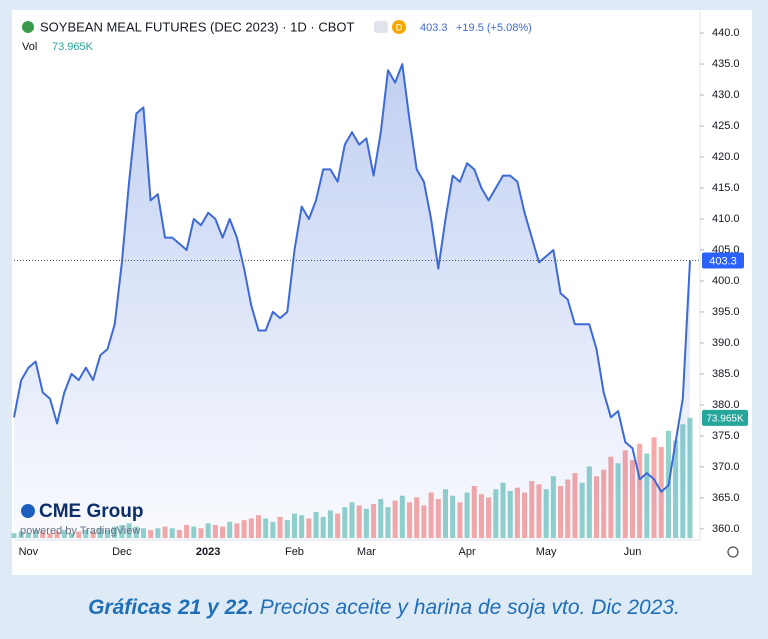 The height and width of the screenshot is (639, 768). What do you see at coordinates (171, 607) in the screenshot?
I see `caption-label: Gráficas 21 y 22.` at bounding box center [171, 607].